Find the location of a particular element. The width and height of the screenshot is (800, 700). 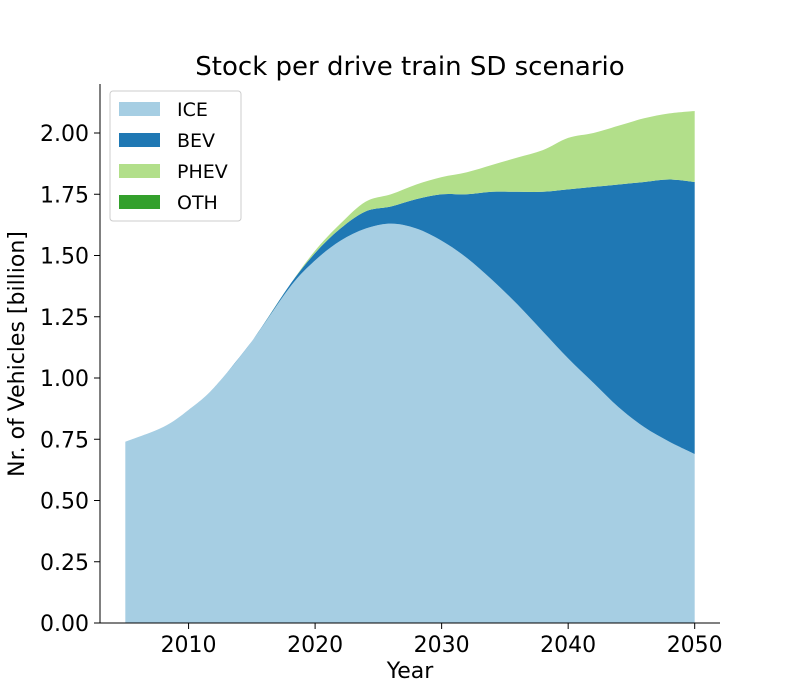

legend-swatch-phev is located at coordinates (139, 171).